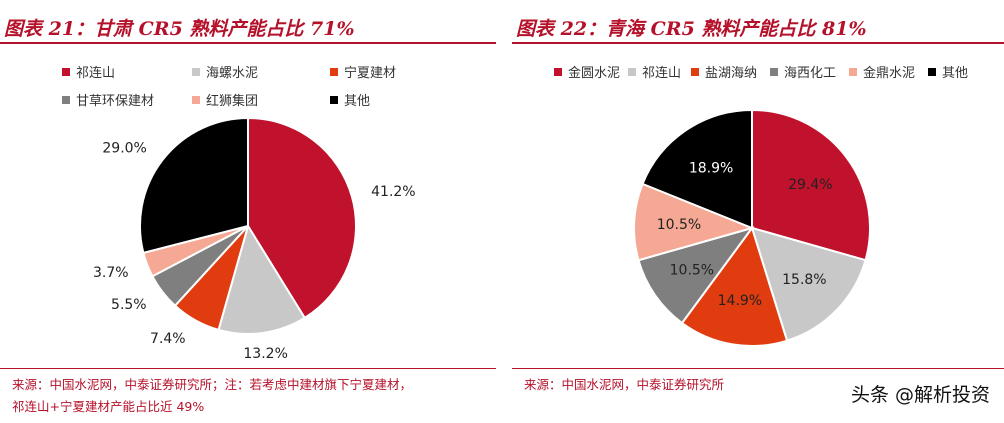  Describe the element at coordinates (115, 101) in the screenshot. I see `left-legend-label: 甘草环保建材` at that location.